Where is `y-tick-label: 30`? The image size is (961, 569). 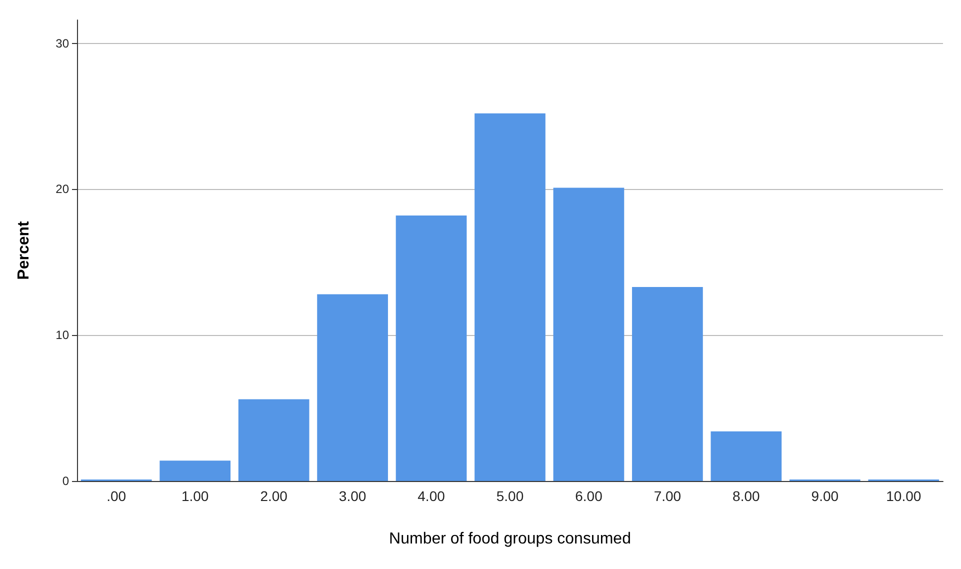
y-tick-label: 30 is located at coordinates (63, 43).